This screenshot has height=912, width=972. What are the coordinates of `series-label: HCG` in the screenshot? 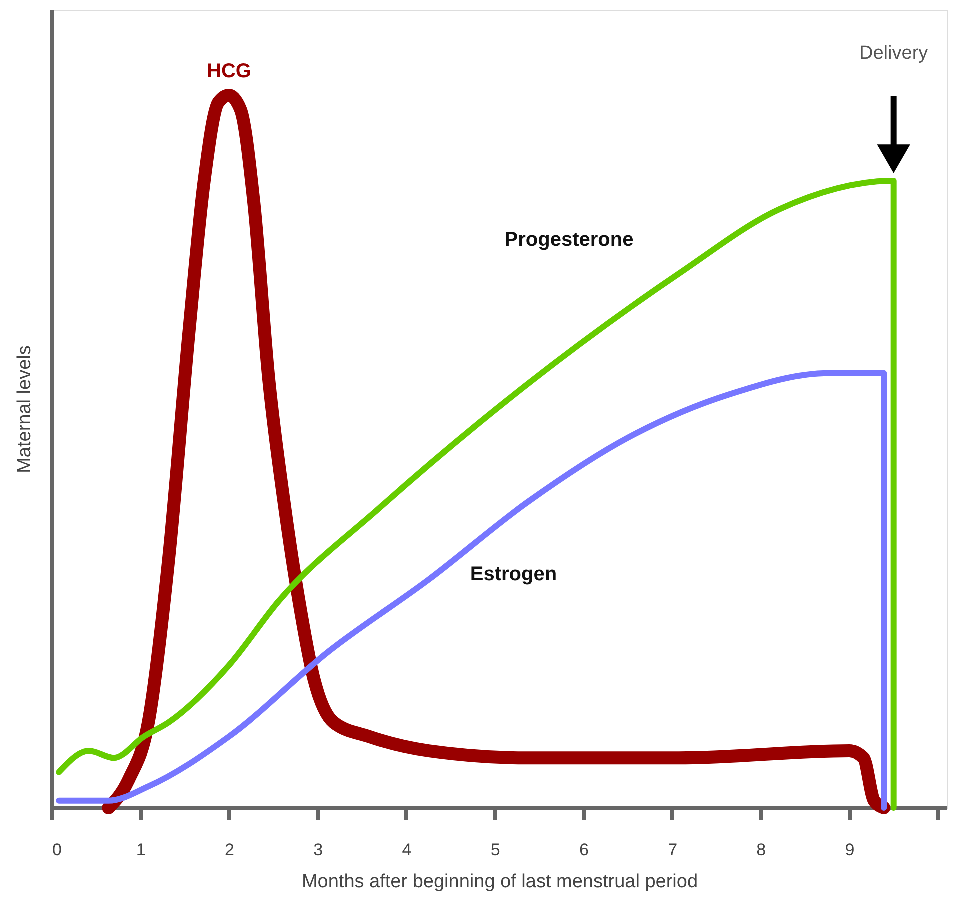 It's located at (229, 71).